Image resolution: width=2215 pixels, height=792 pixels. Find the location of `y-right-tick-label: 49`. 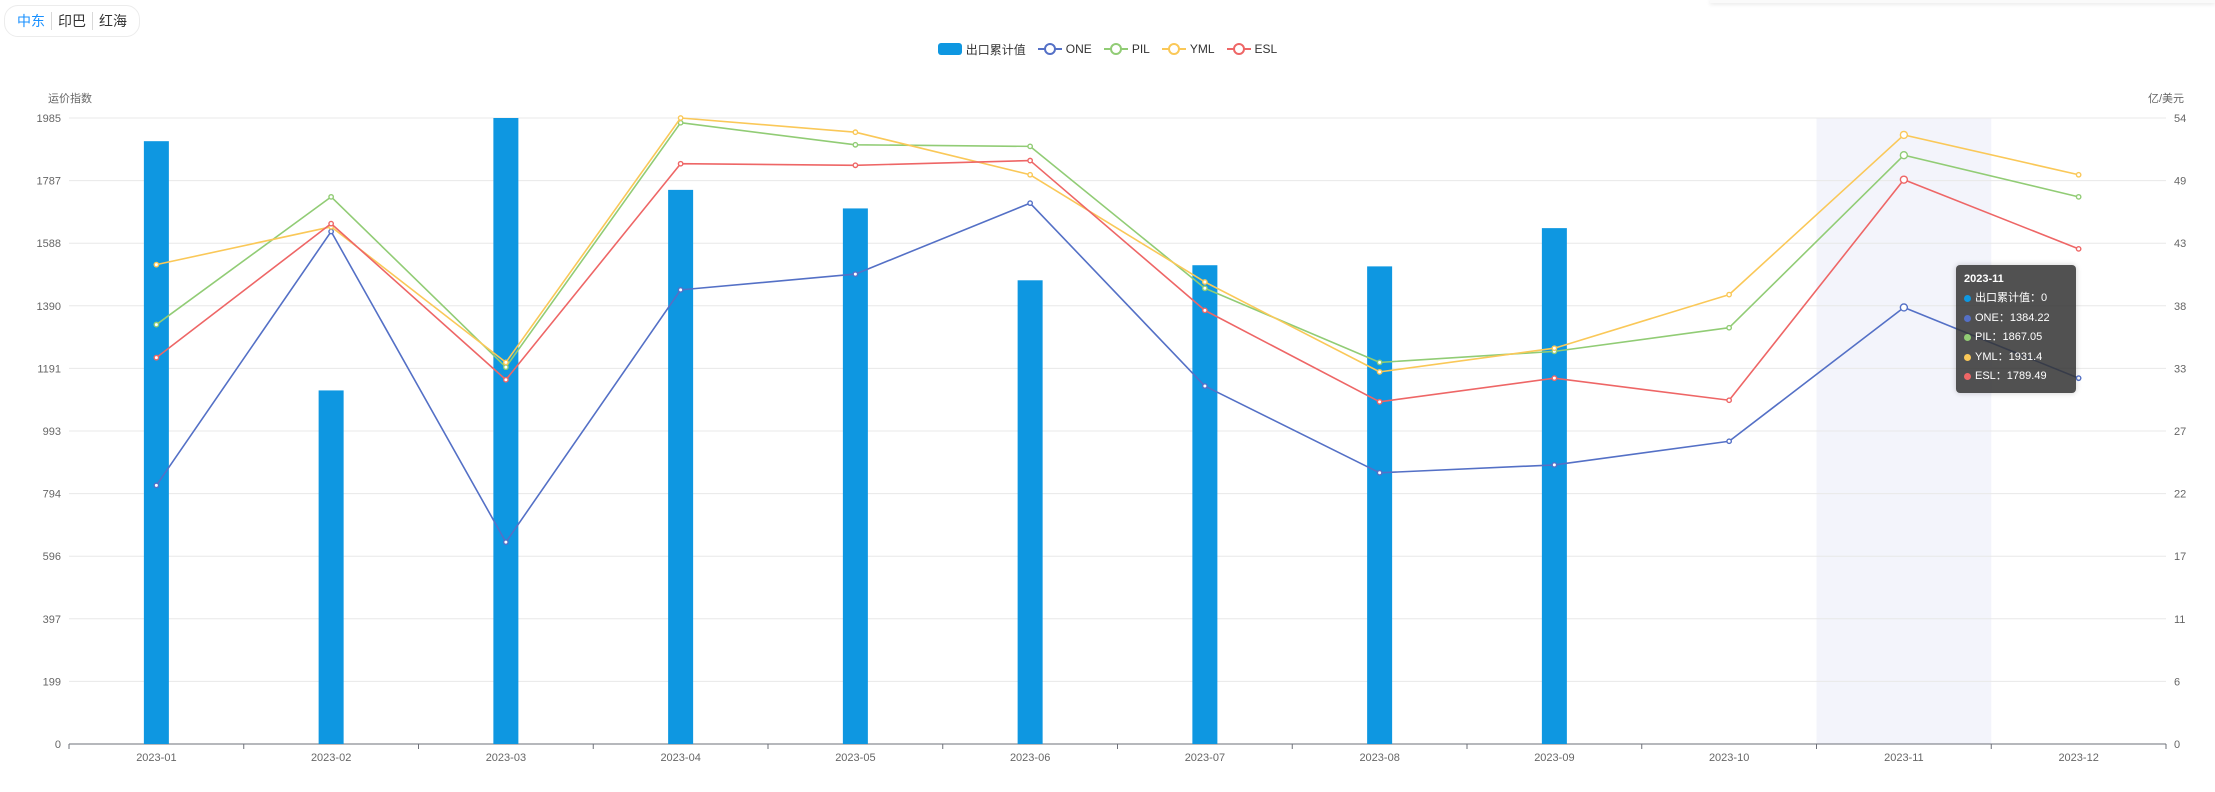

y-right-tick-label: 49 is located at coordinates (2180, 182).